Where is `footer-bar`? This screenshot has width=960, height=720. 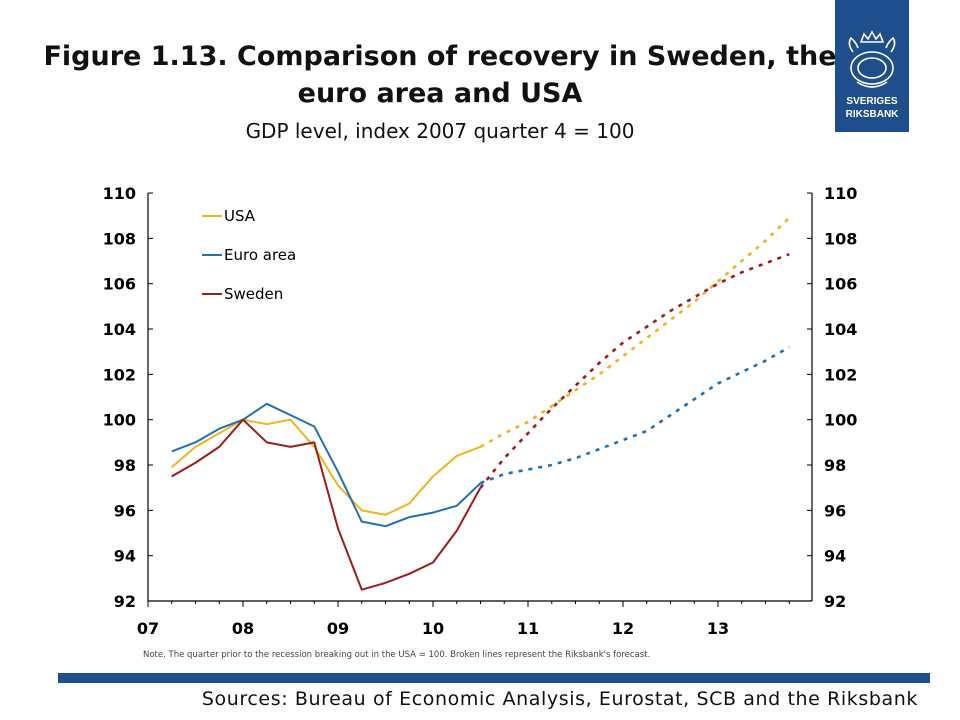 footer-bar is located at coordinates (494, 678).